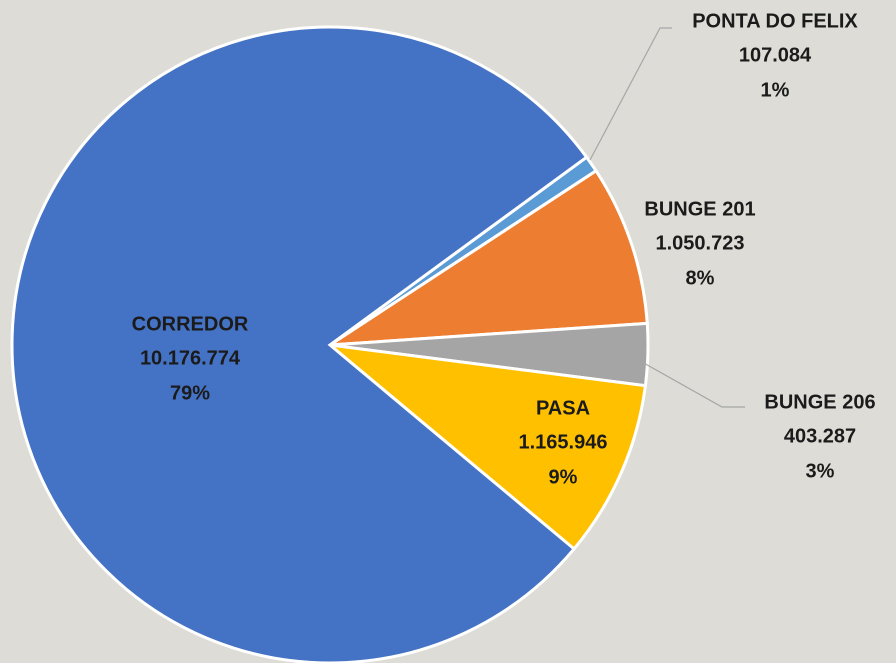  What do you see at coordinates (775, 21) in the screenshot?
I see `slice-label: PONTA DO FELIX` at bounding box center [775, 21].